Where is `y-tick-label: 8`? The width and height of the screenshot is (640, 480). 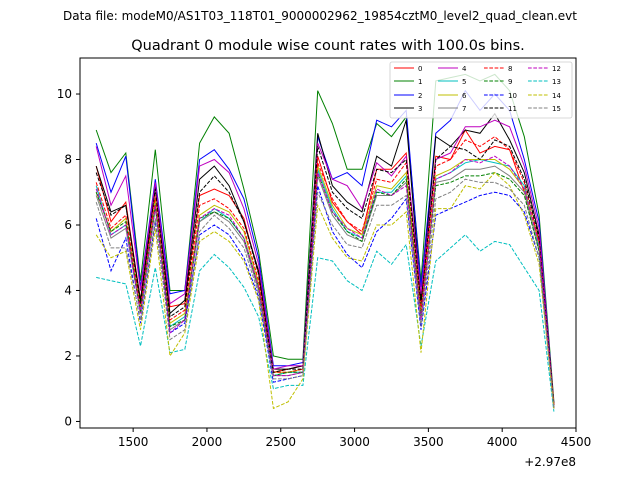 y-tick-label: 8 is located at coordinates (68, 160).